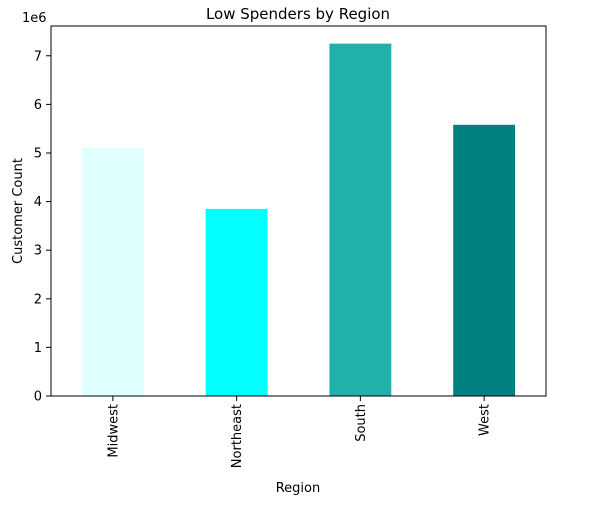 The height and width of the screenshot is (505, 600). Describe the element at coordinates (485, 420) in the screenshot. I see `x-tick-label: West` at that location.